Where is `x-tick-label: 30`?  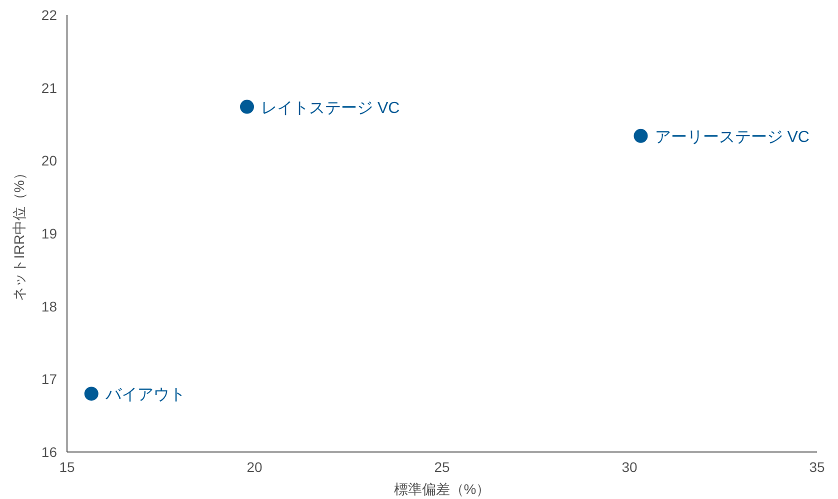 x-tick-label: 30 is located at coordinates (630, 467).